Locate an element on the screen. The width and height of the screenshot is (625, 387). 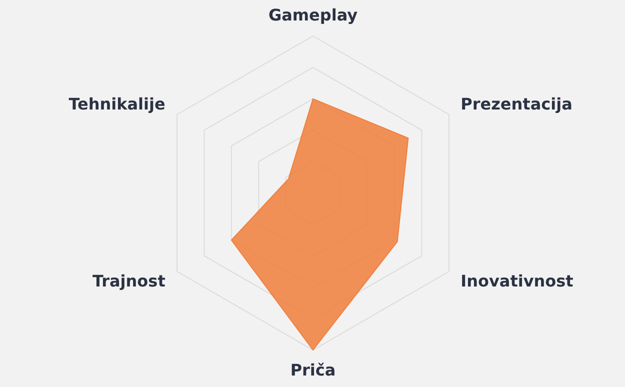
spoke-label: Gameplay is located at coordinates (313, 15).